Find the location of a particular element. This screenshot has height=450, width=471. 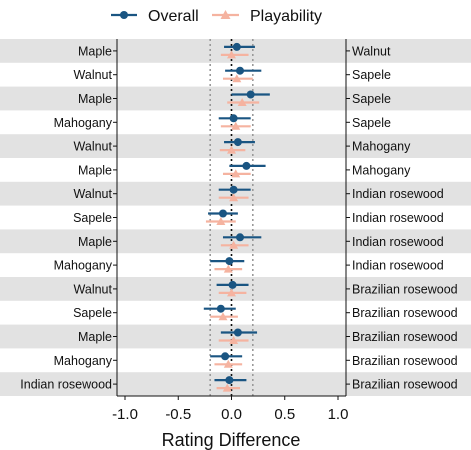

legend: Overall Playability is located at coordinates (216, 16).